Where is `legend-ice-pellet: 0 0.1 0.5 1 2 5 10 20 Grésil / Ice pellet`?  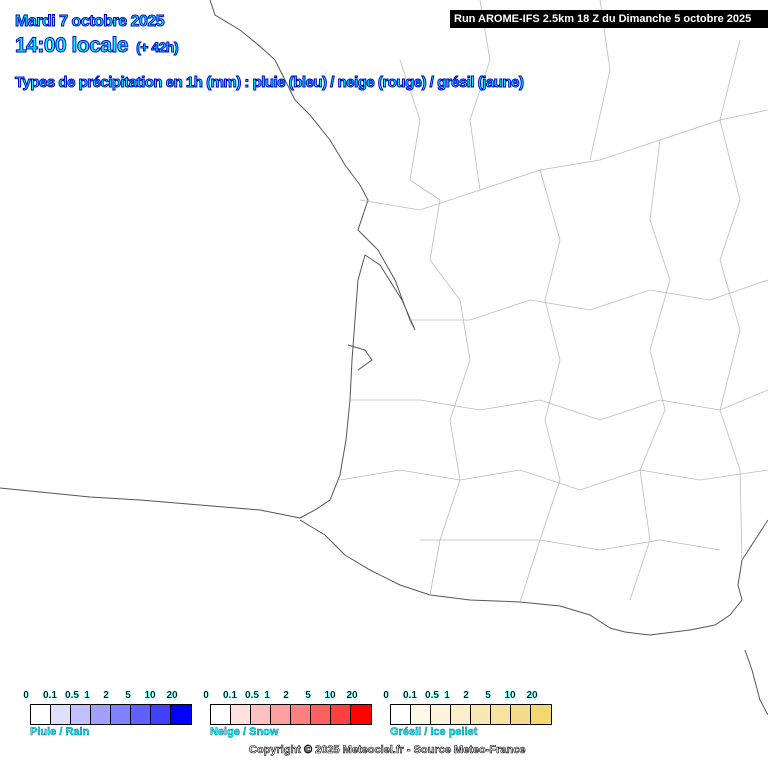 legend-ice-pellet: 0 0.1 0.5 1 2 5 10 20 Grésil / Ice pellet is located at coordinates (467, 714).